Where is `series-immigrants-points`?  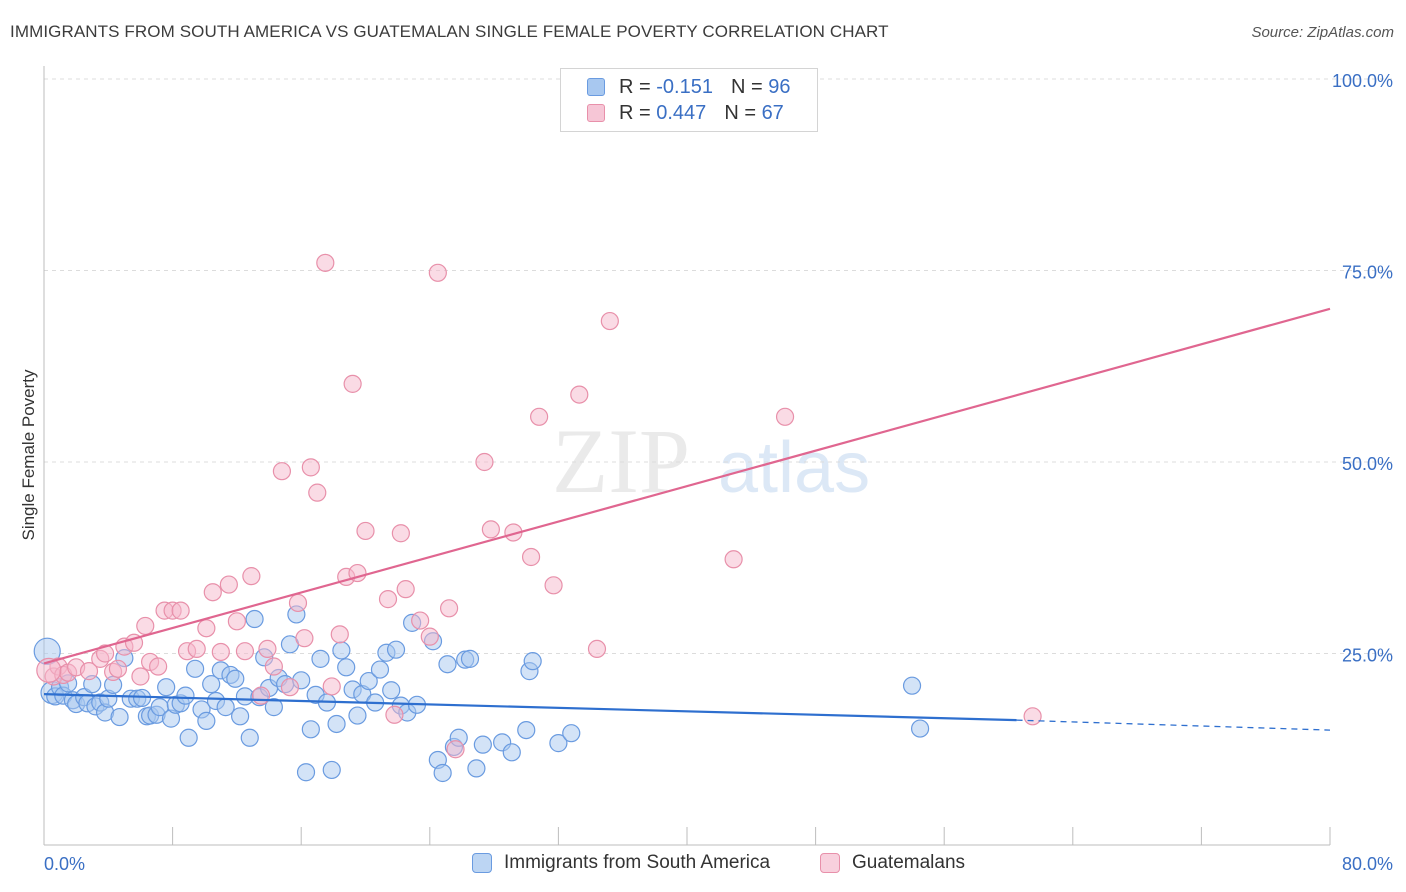
series-immigrants-points is located at coordinates (481, 694).